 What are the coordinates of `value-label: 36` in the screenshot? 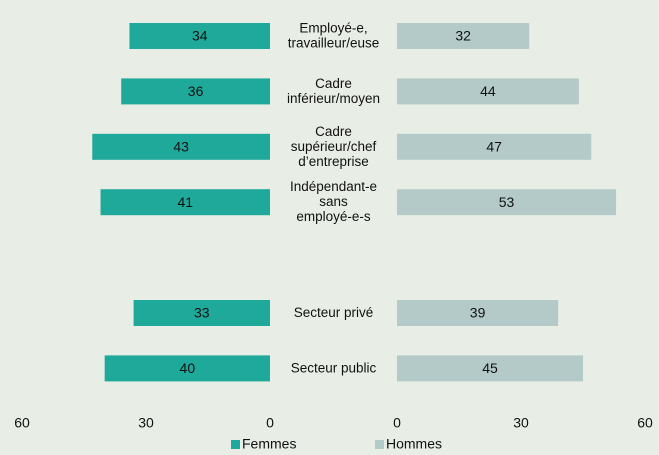 It's located at (196, 91).